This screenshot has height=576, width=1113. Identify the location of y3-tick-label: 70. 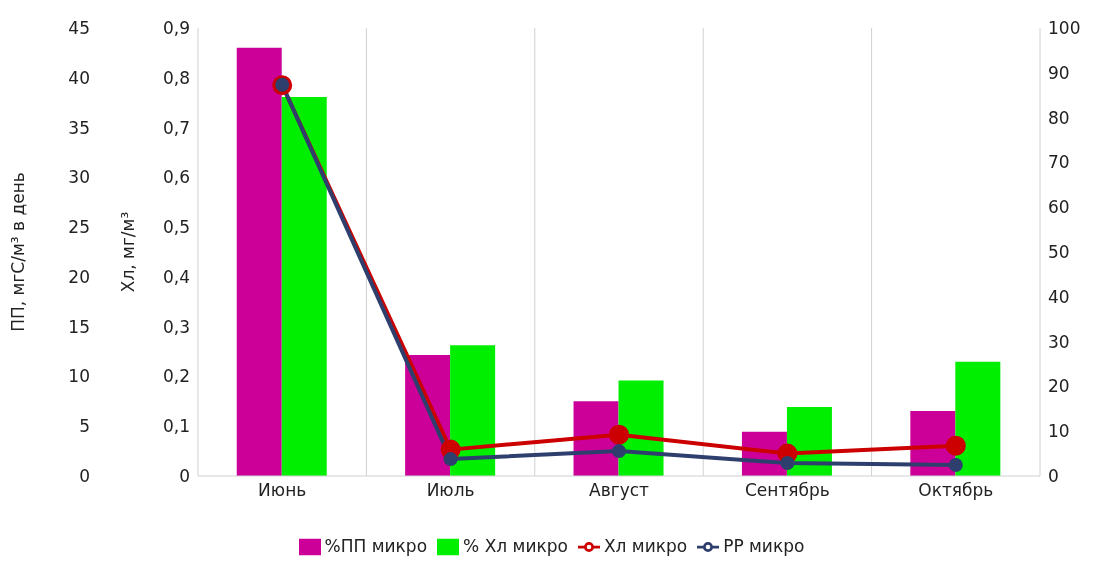
(1059, 162).